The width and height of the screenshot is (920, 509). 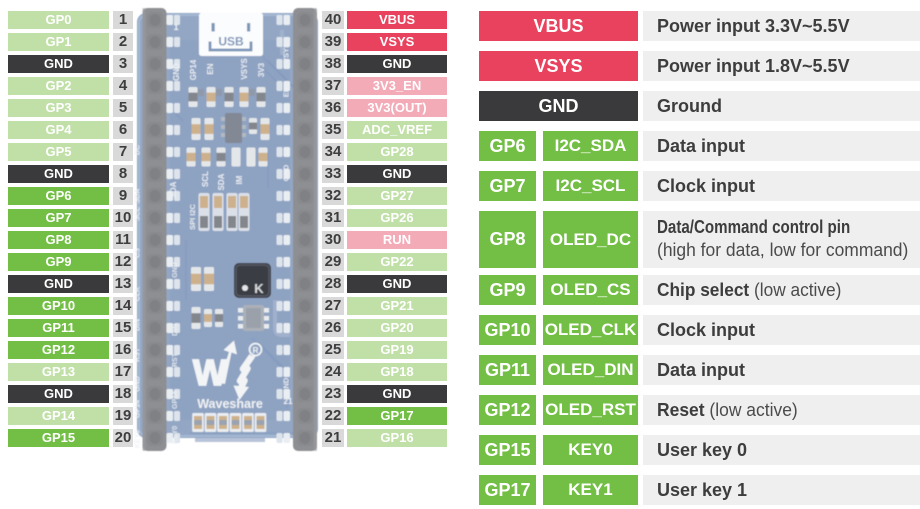 I want to click on svg-text: 1, so click(x=175, y=27).